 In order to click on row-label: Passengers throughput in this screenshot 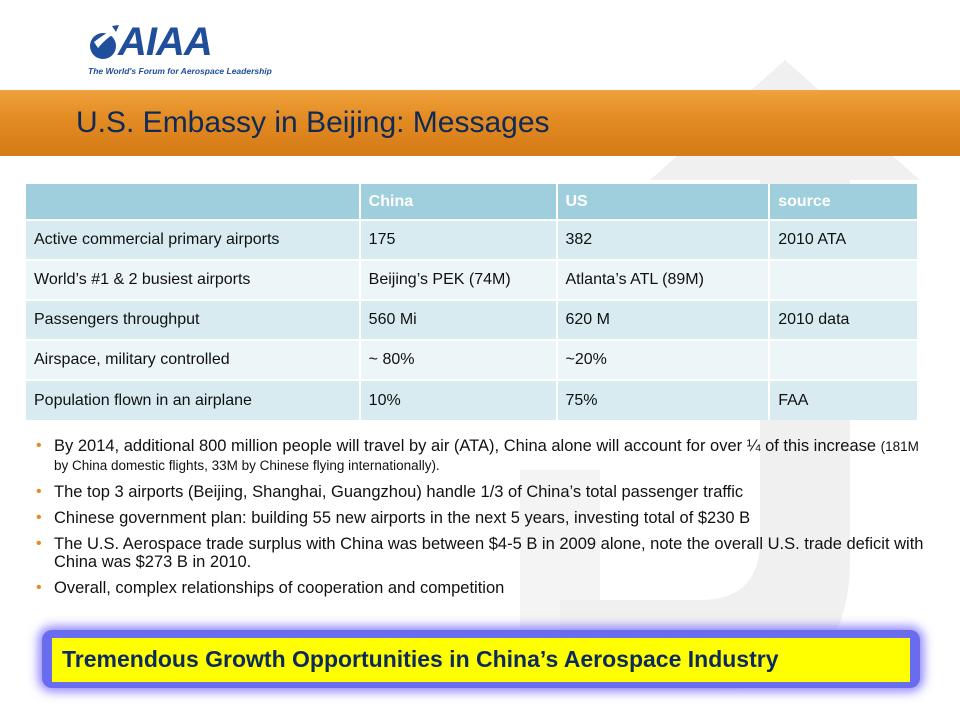, I will do `click(193, 319)`.